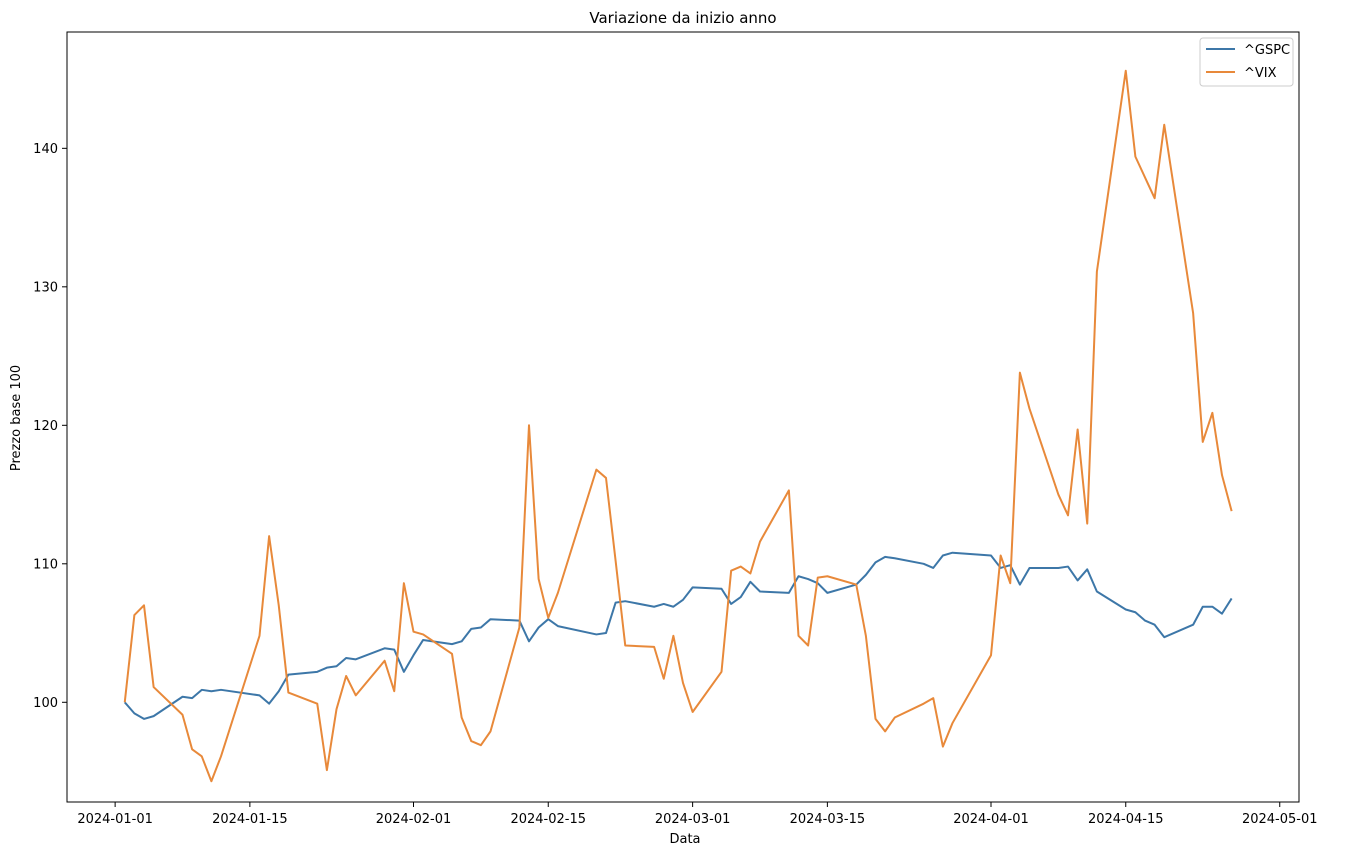  Describe the element at coordinates (1280, 819) in the screenshot. I see `x-tick-label: 2024-05-01` at that location.